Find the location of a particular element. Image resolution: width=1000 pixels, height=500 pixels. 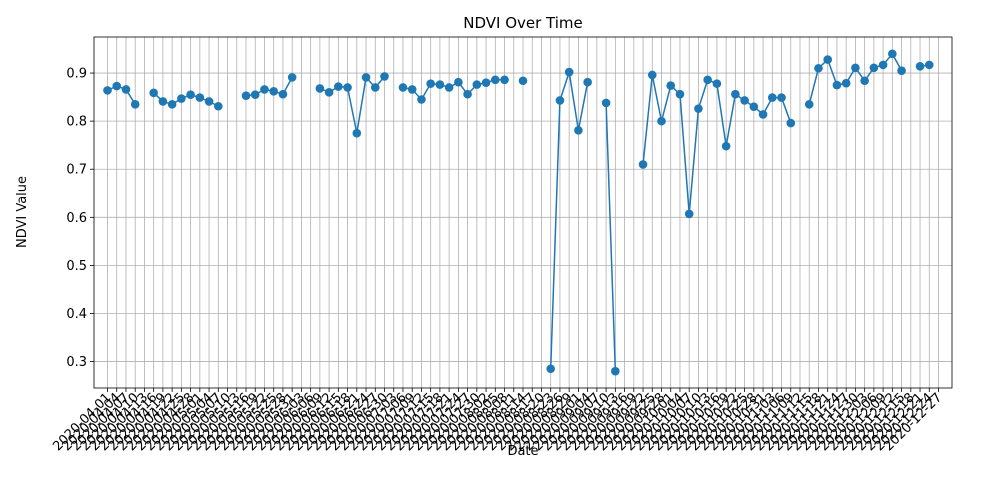

y-axis: 0.3 0.4 0.5 0.6 0.7 0.8 0.9 is located at coordinates (80, 218).